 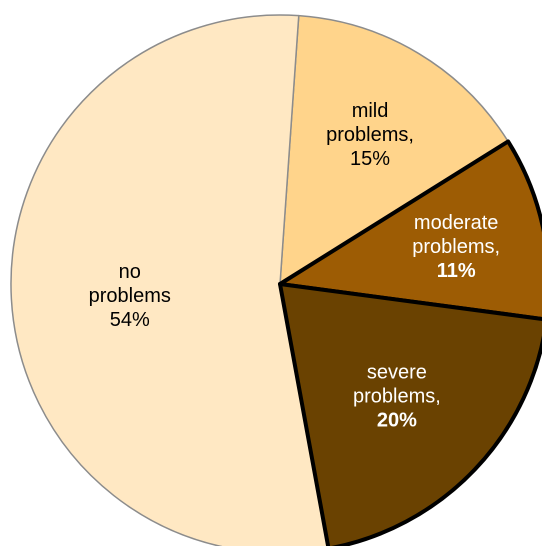 What do you see at coordinates (397, 420) in the screenshot?
I see `pie-label-line: 20%` at bounding box center [397, 420].